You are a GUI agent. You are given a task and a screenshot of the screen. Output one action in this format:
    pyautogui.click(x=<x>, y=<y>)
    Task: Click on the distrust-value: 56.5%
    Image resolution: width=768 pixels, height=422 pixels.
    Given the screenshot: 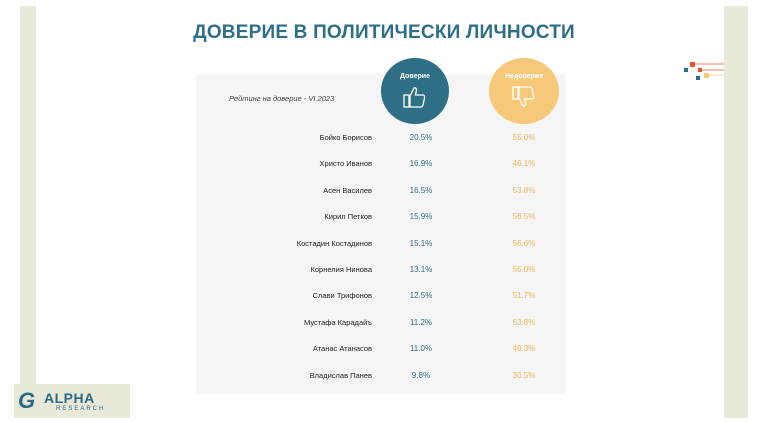 What is the action you would take?
    pyautogui.click(x=524, y=216)
    